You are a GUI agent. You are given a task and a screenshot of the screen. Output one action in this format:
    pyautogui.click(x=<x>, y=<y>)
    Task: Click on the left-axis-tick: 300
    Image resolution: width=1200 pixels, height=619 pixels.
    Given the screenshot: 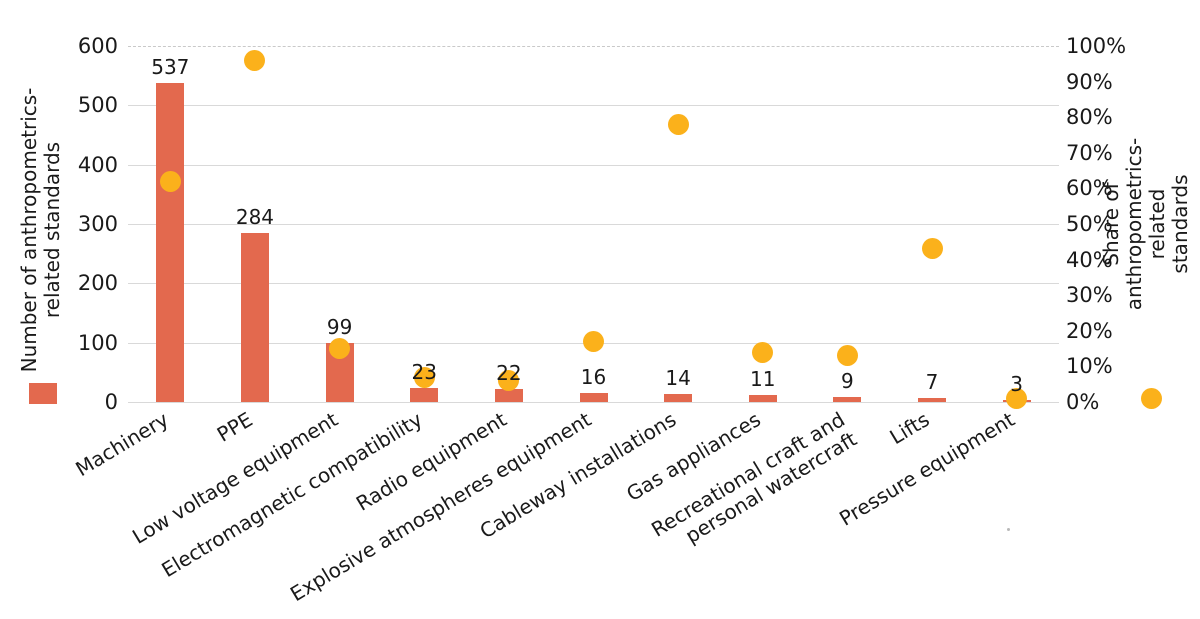 What is the action you would take?
    pyautogui.click(x=97, y=224)
    